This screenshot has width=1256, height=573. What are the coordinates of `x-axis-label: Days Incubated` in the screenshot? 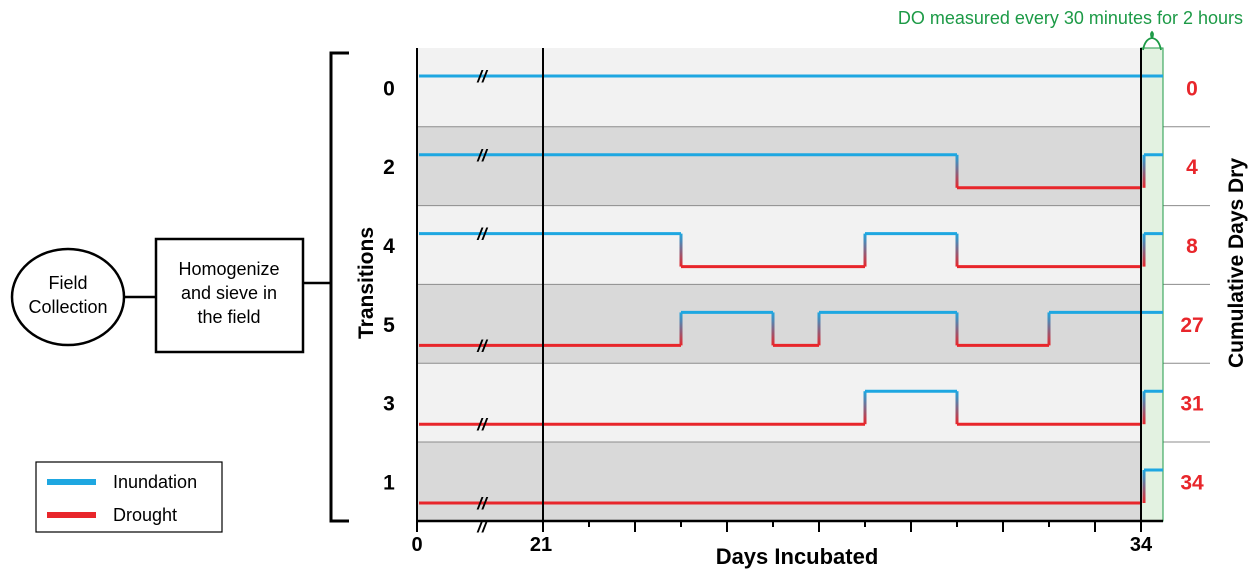 It's located at (797, 556).